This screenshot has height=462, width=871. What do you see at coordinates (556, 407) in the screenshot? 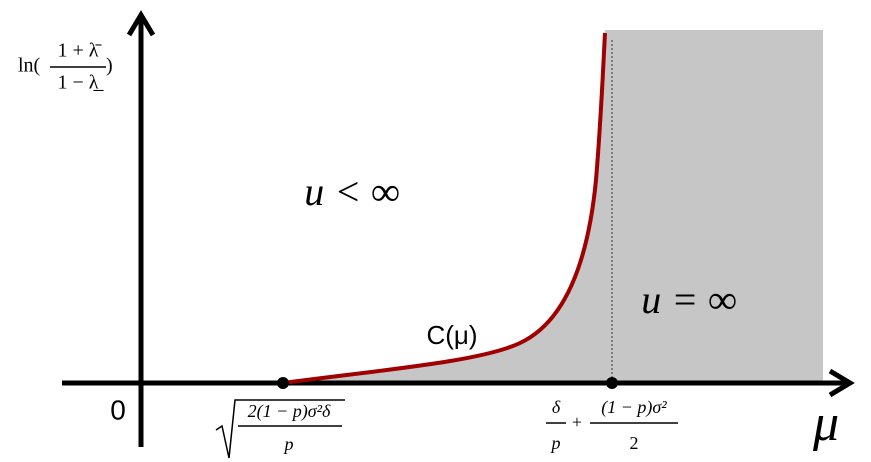
I see `numerator: δ` at bounding box center [556, 407].